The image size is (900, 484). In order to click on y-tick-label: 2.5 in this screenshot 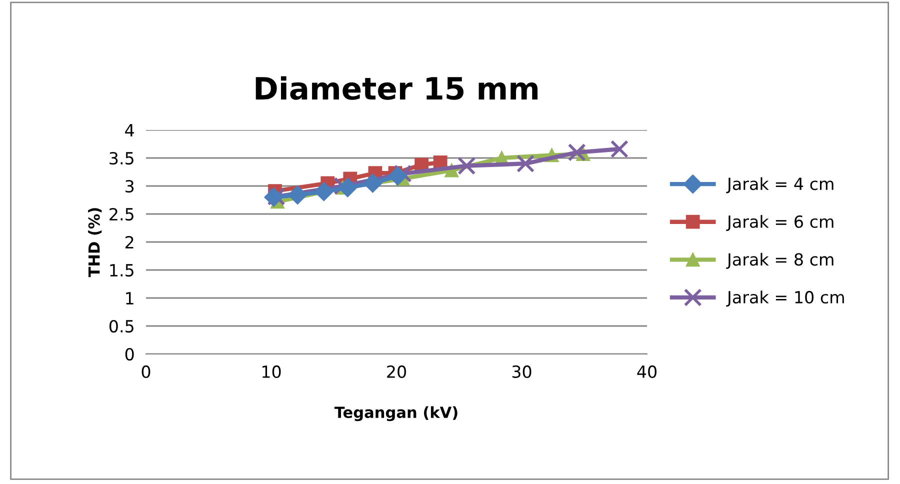, I will do `click(122, 214)`.